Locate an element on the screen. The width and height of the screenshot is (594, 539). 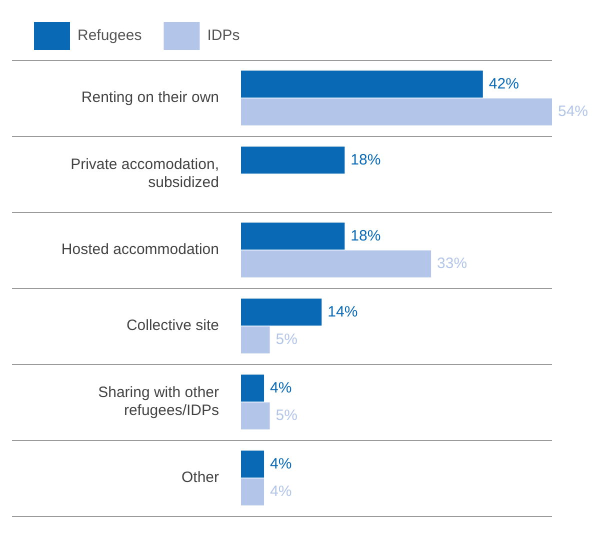
y-tick-label: Private accomodation, subsidized is located at coordinates (144, 174).